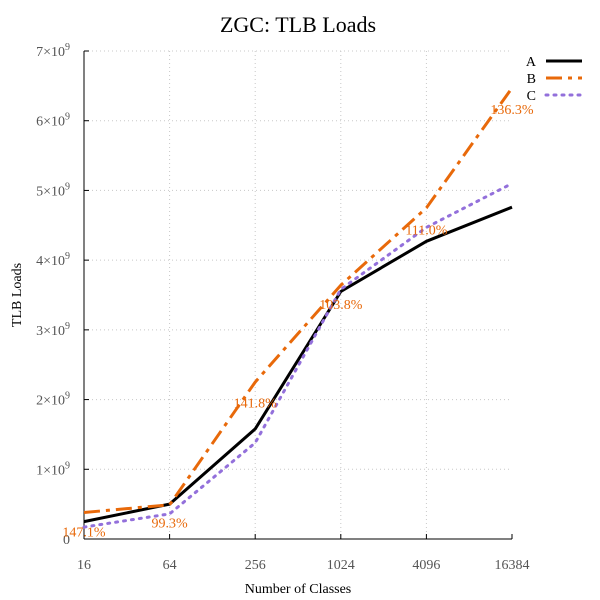  Describe the element at coordinates (341, 565) in the screenshot. I see `x-tick-label: 1024` at that location.